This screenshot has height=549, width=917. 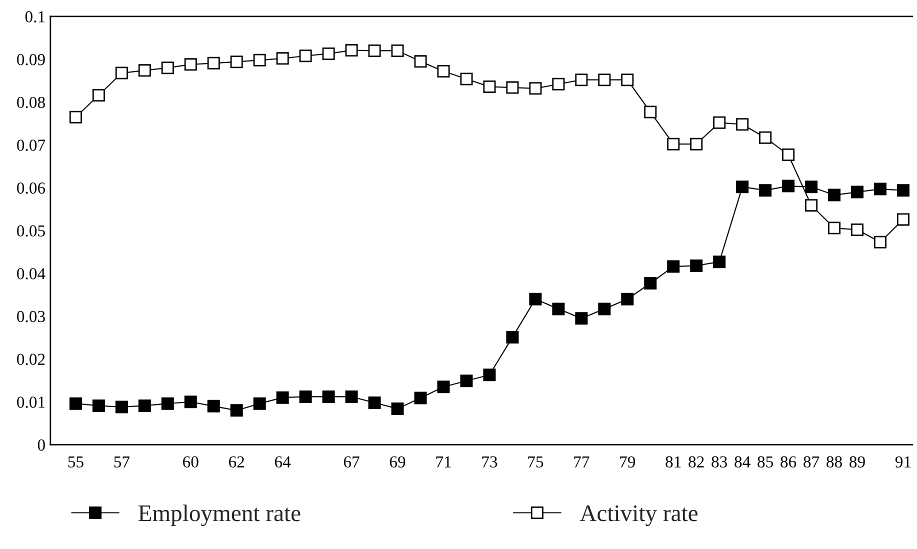 What do you see at coordinates (219, 515) in the screenshot?
I see `legend-label: Employment rate` at bounding box center [219, 515].